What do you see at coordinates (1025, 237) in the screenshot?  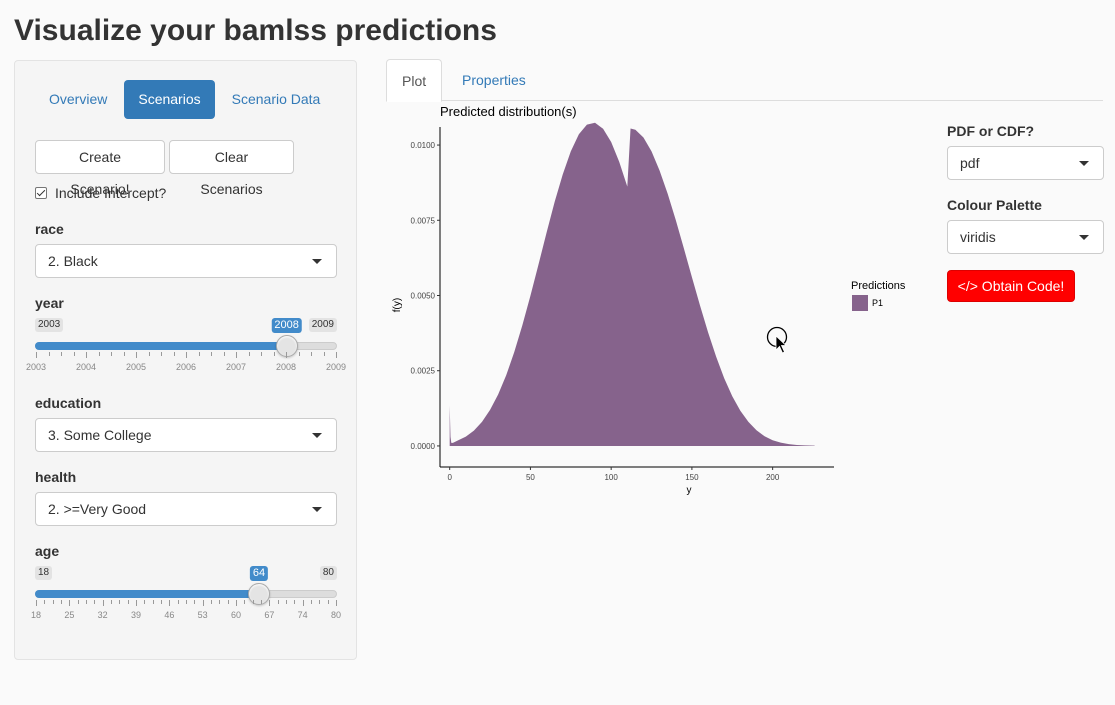 I see `palette-select: viridis` at bounding box center [1025, 237].